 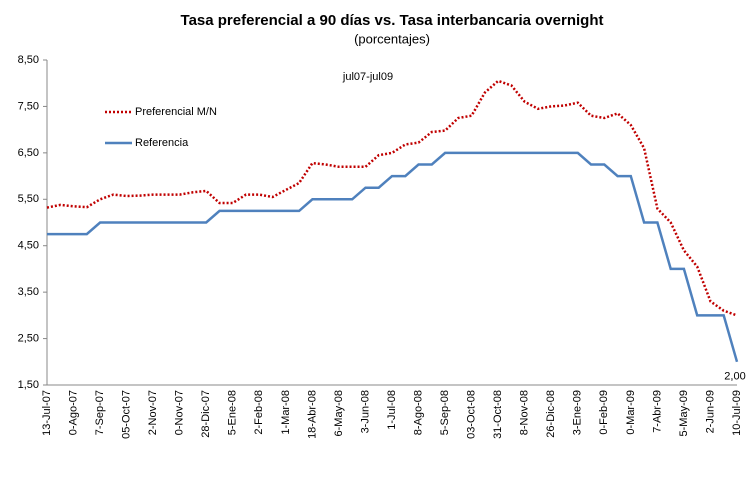 What do you see at coordinates (710, 411) in the screenshot?
I see `x-tick-label: 2-Jun-09` at bounding box center [710, 411].